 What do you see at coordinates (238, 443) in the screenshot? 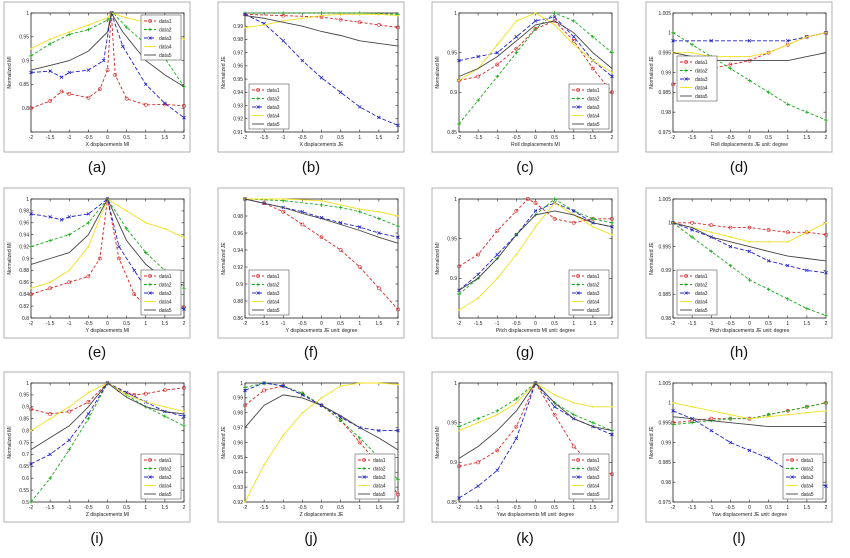
I see `y-tick-label: 0.96` at bounding box center [238, 443].